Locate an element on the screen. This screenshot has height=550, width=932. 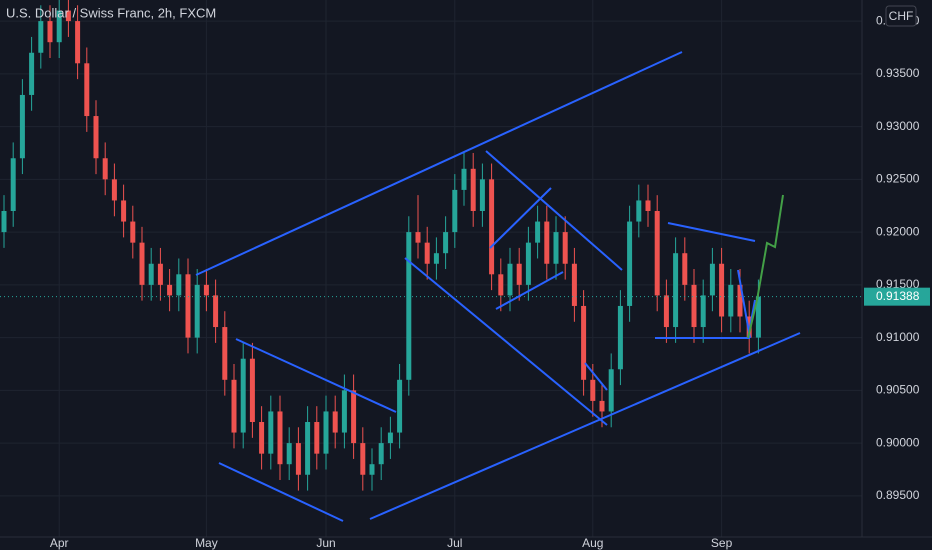
y-tick-label: 0.92000 is located at coordinates (898, 231).